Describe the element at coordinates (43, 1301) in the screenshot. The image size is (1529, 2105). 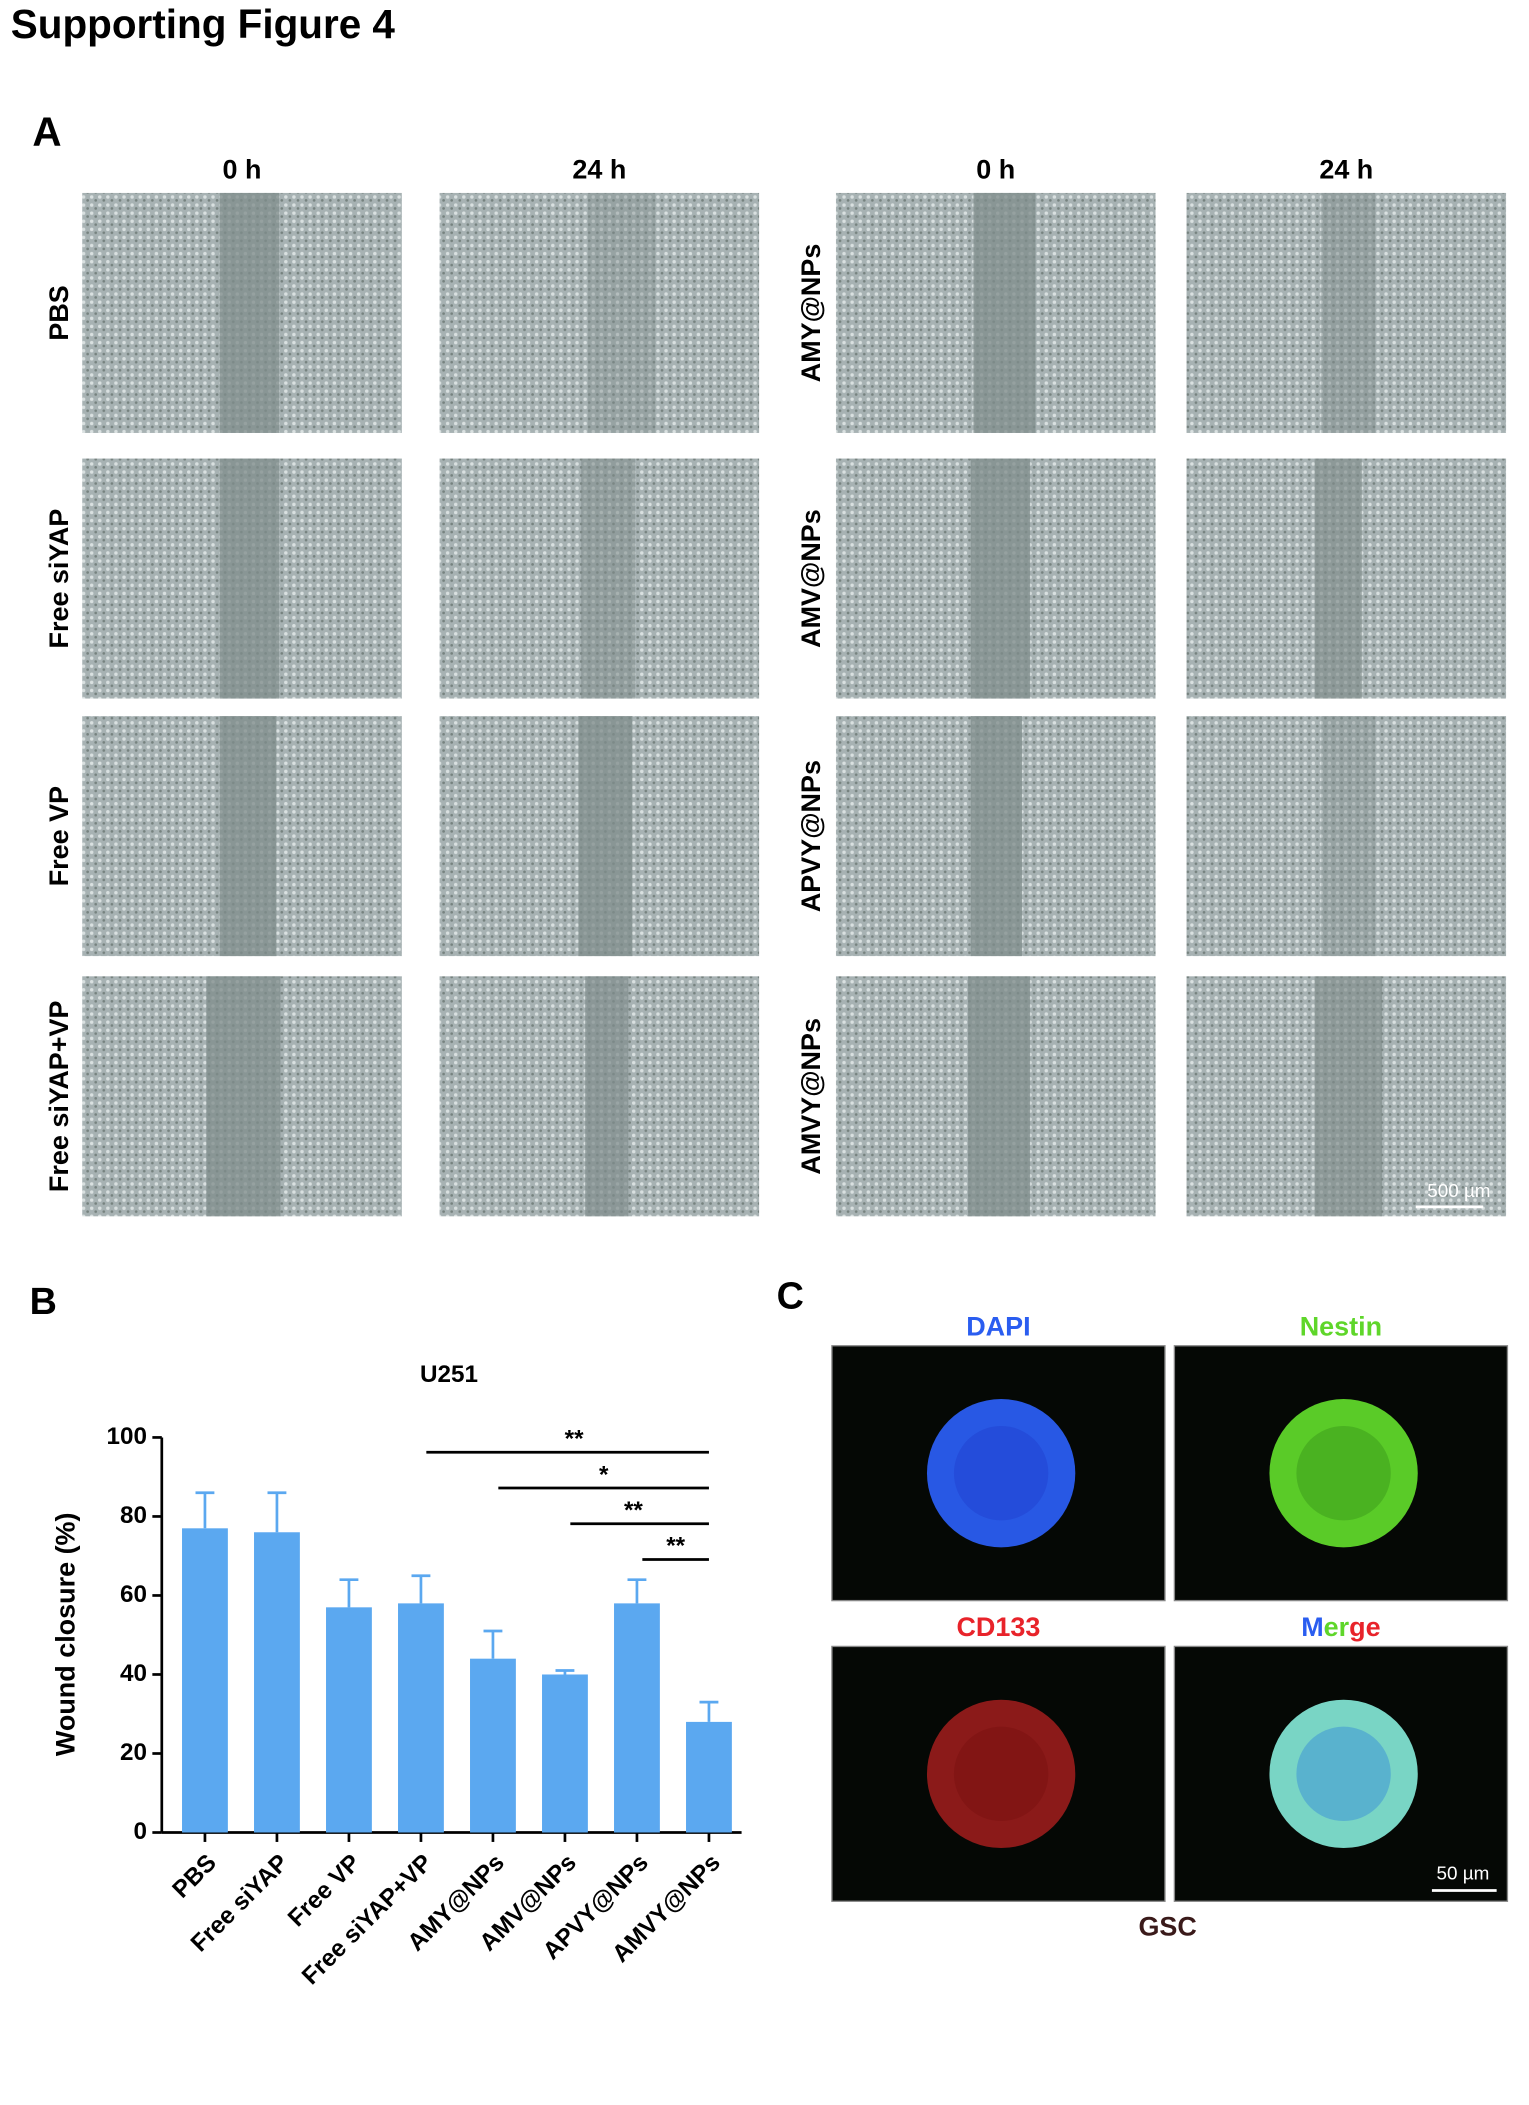
I see `panel-label: B` at that location.